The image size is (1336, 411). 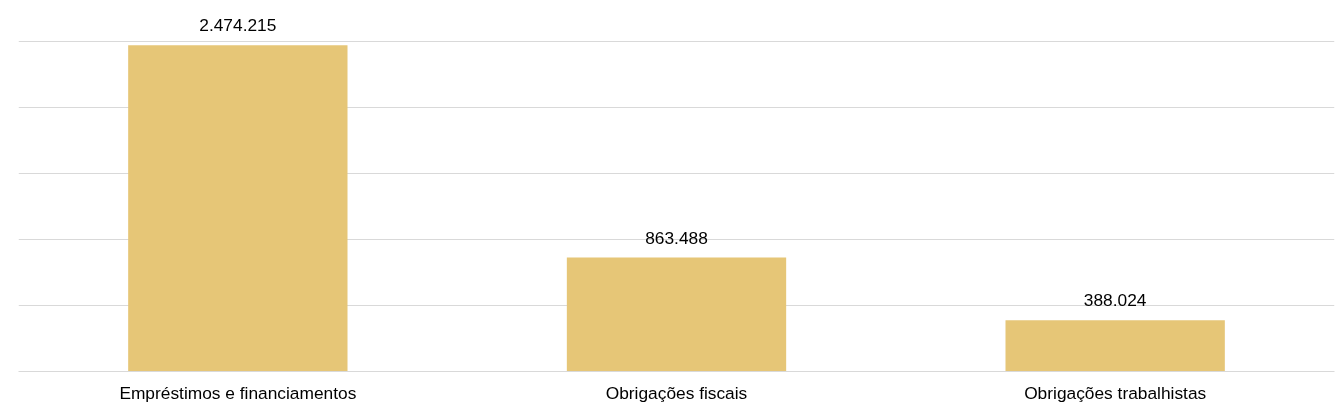 What do you see at coordinates (676, 392) in the screenshot?
I see `x-tick-label: Obrigações fiscais` at bounding box center [676, 392].